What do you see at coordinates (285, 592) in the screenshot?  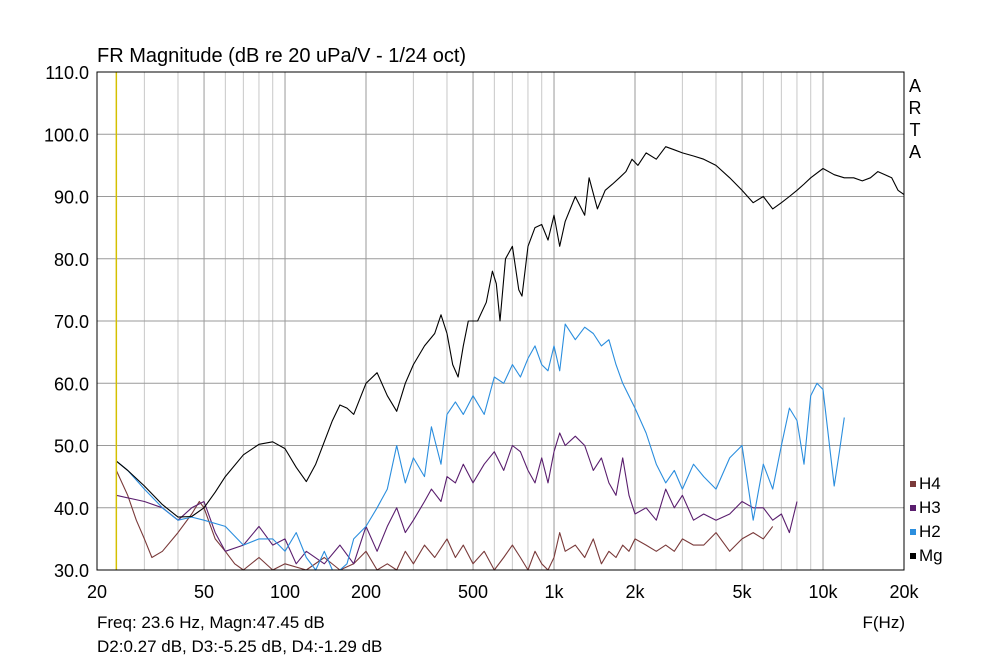 I see `x-tick-label: 100` at bounding box center [285, 592].